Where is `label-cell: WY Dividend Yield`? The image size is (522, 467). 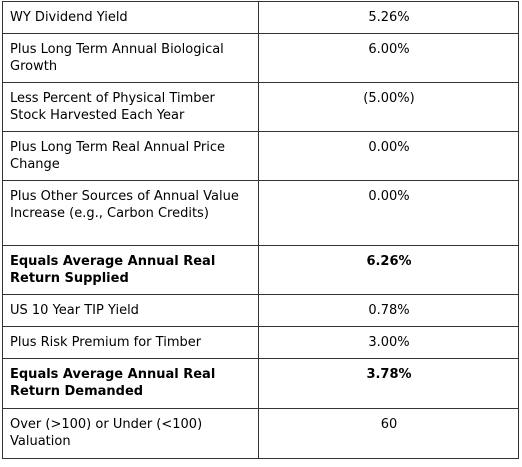
label-cell: WY Dividend Yield is located at coordinates (130, 17).